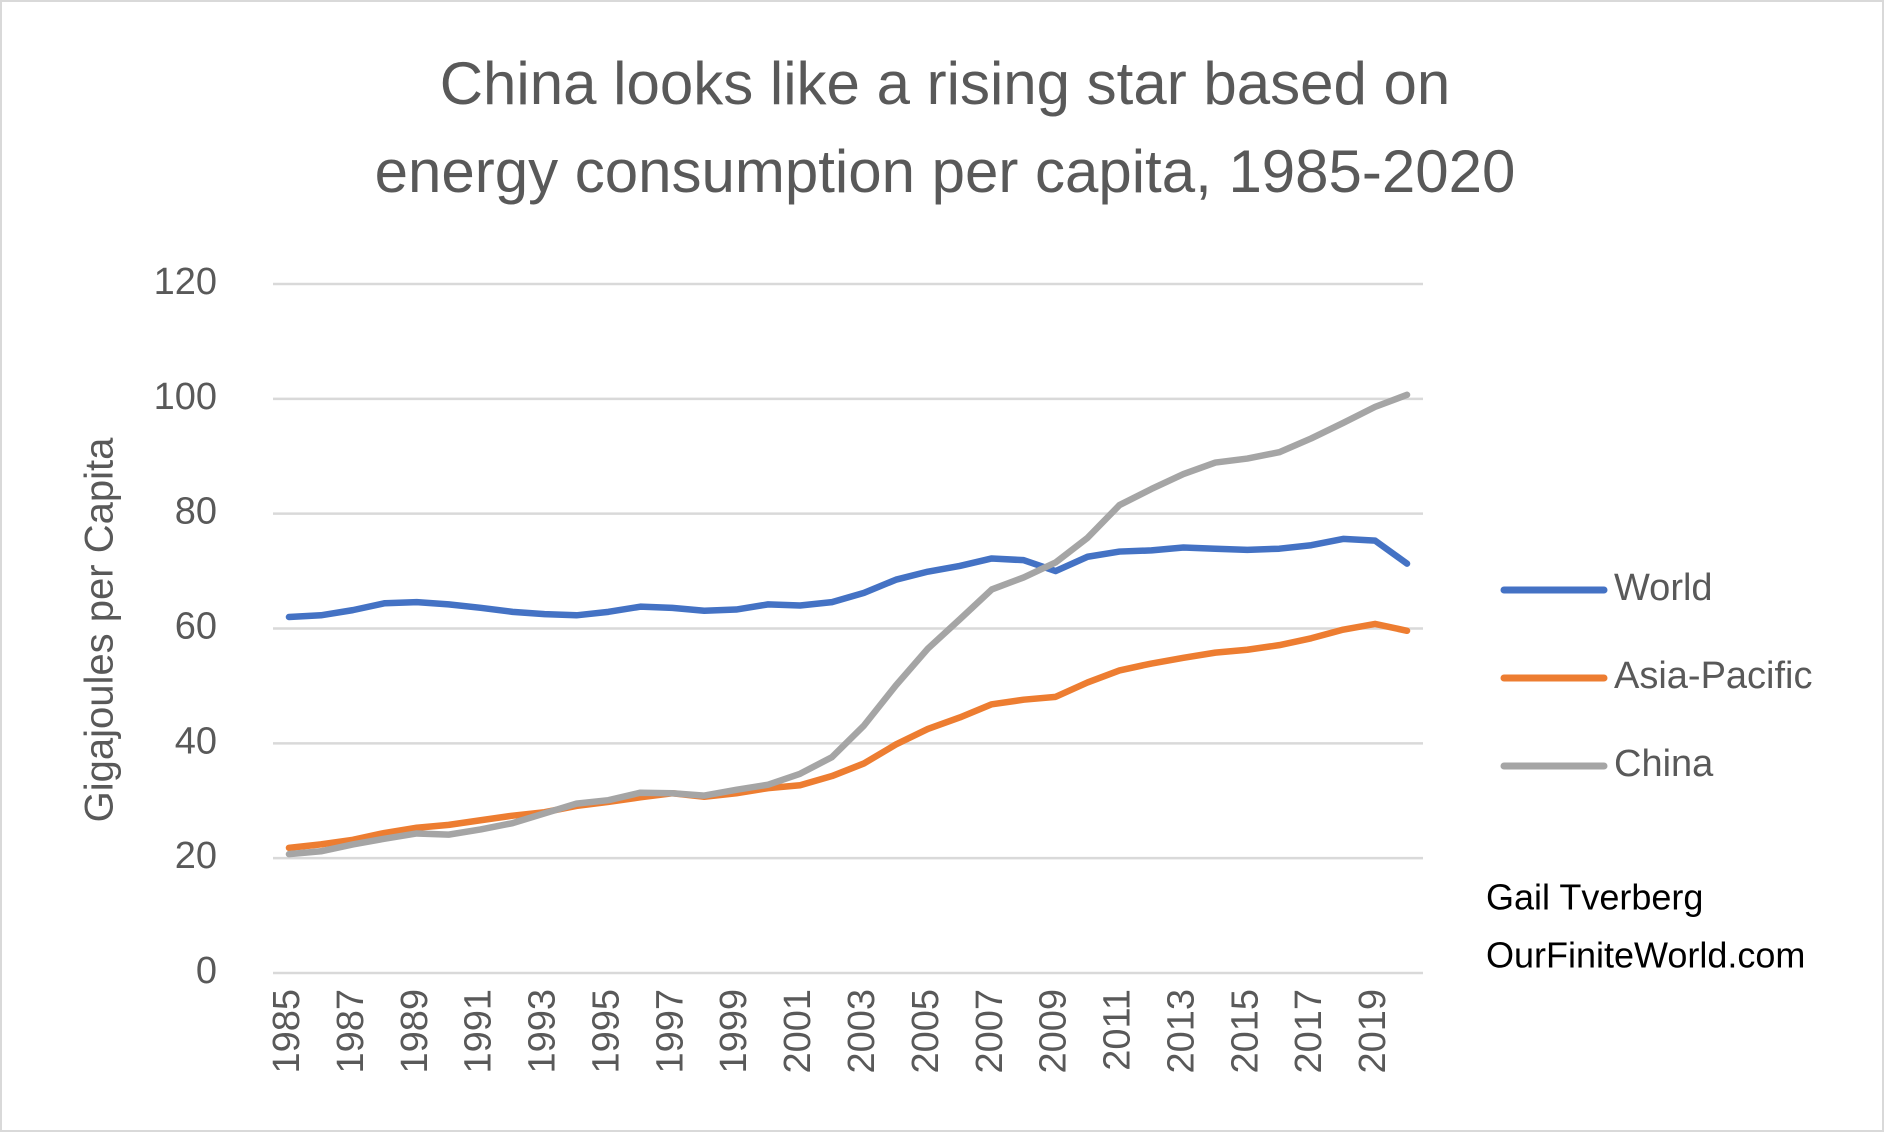  Describe the element at coordinates (945, 83) in the screenshot. I see `chart-title: China looks like a rising star based on` at that location.